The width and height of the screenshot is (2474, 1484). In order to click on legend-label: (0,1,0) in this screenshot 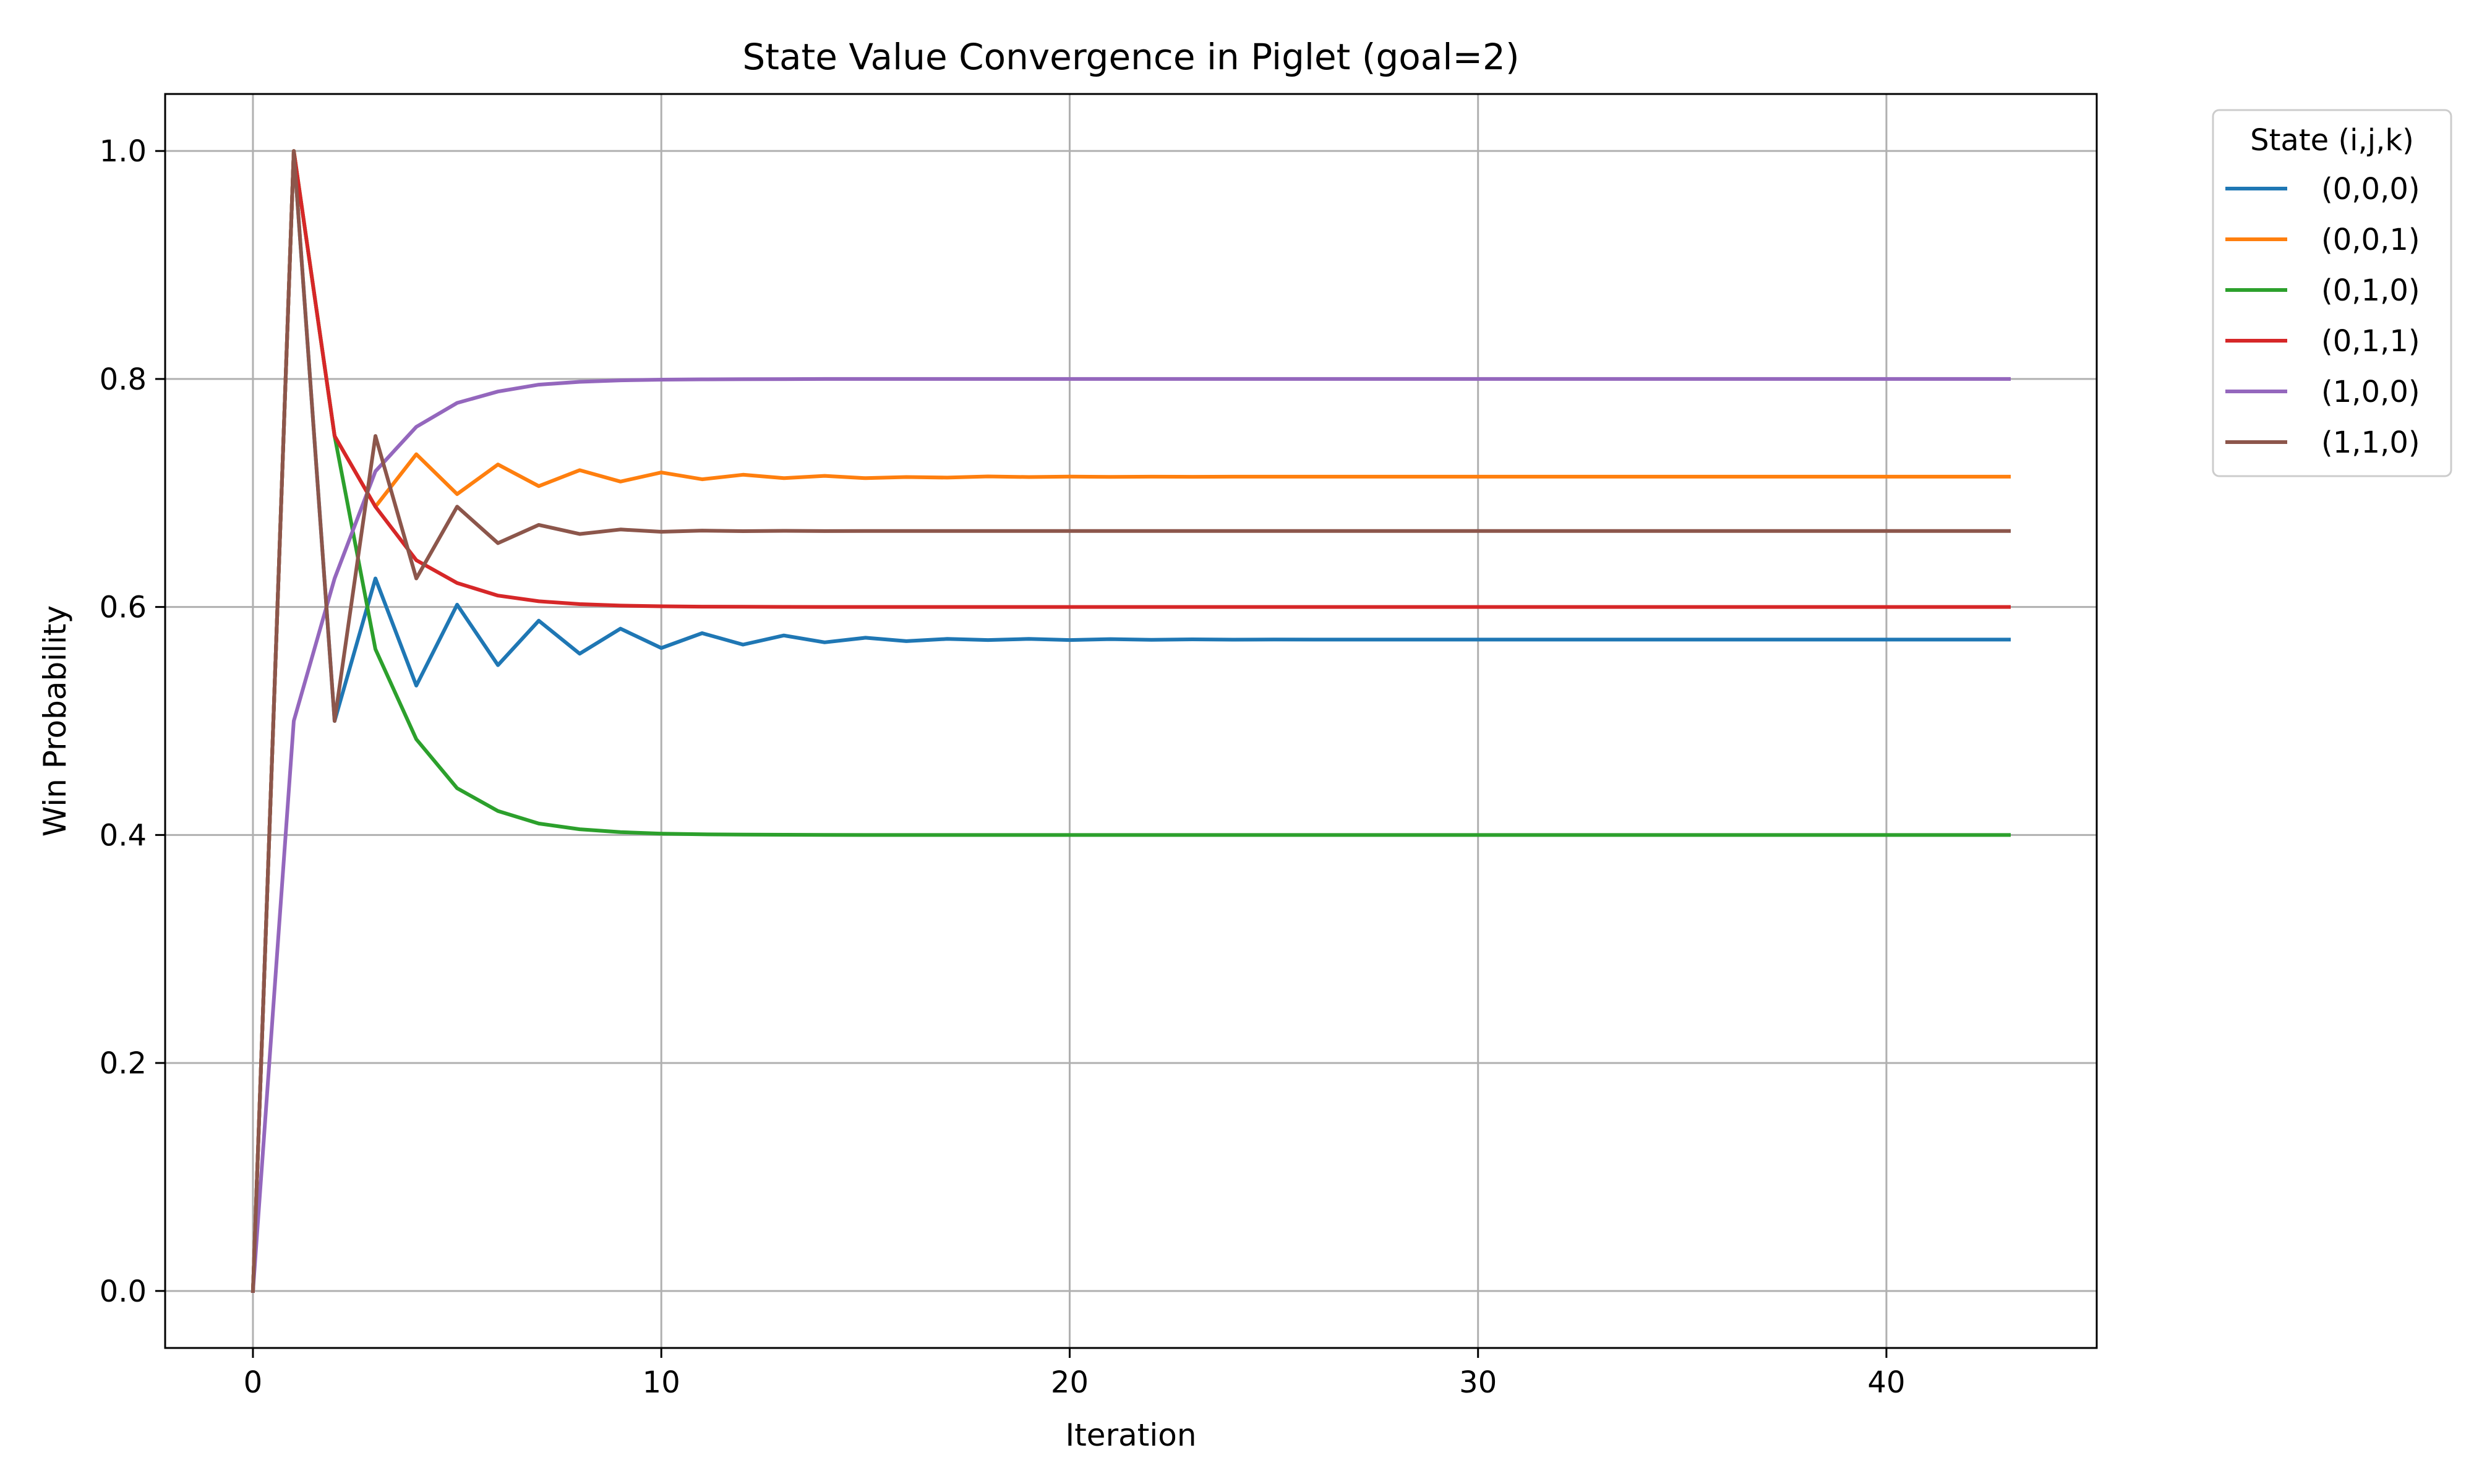, I will do `click(2370, 290)`.